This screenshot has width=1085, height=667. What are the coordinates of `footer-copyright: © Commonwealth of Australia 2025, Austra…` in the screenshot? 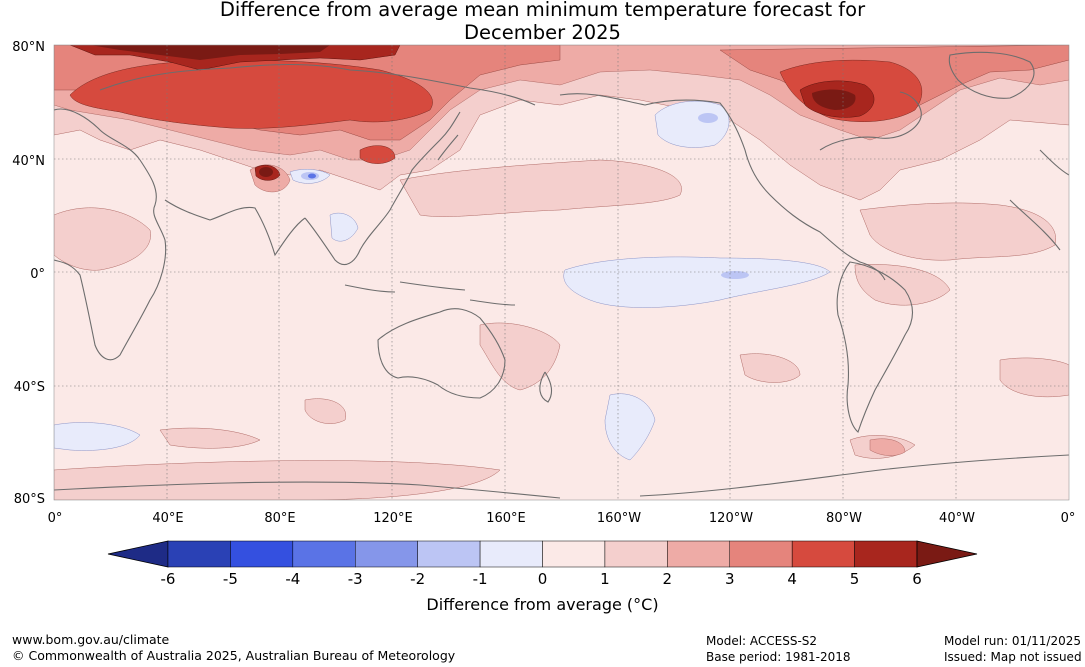 It's located at (234, 655).